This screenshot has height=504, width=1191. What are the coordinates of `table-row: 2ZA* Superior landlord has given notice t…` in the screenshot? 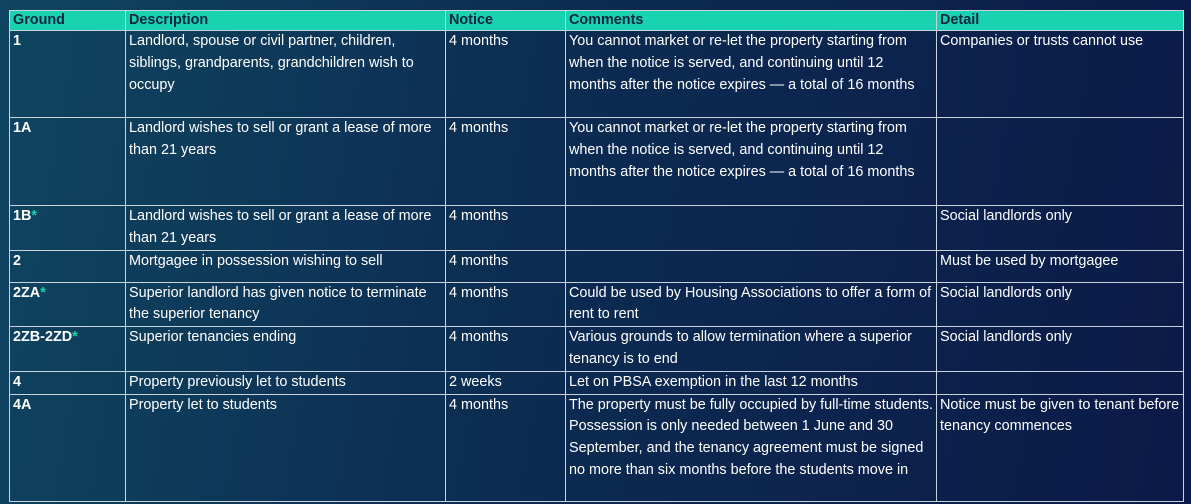 It's located at (596, 304).